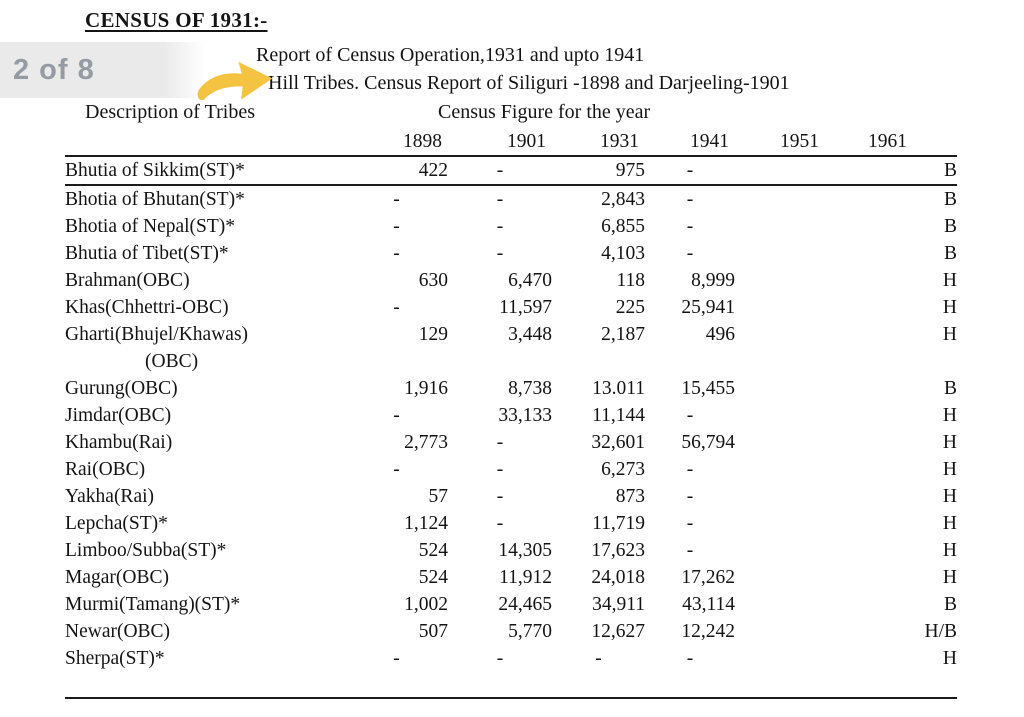 The image size is (1024, 717). What do you see at coordinates (708, 442) in the screenshot?
I see `census-value-cell: 56,794` at bounding box center [708, 442].